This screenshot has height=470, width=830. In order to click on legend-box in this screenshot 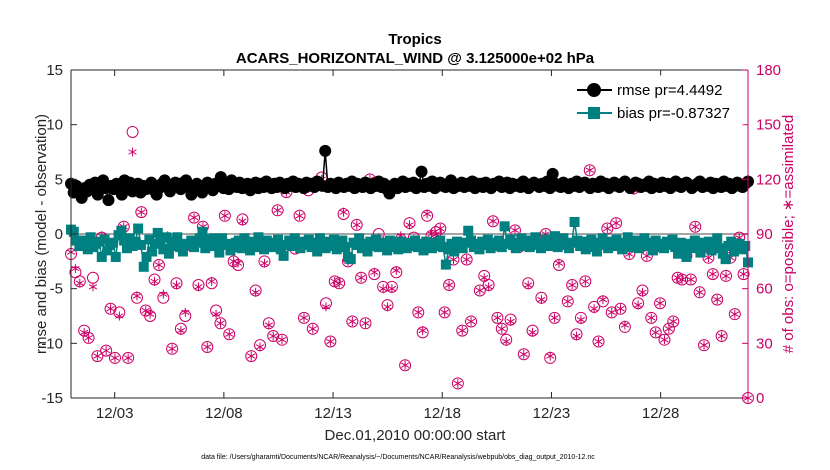, I will do `click(659, 100)`.